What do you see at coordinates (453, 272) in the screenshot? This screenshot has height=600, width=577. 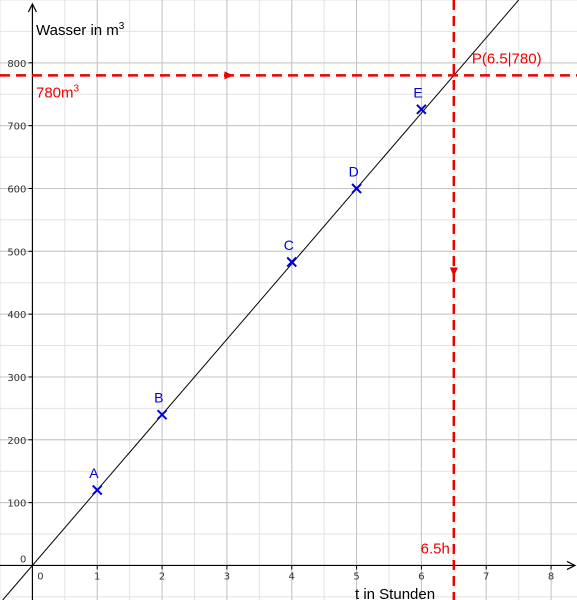 I see `arrow-down-icon` at bounding box center [453, 272].